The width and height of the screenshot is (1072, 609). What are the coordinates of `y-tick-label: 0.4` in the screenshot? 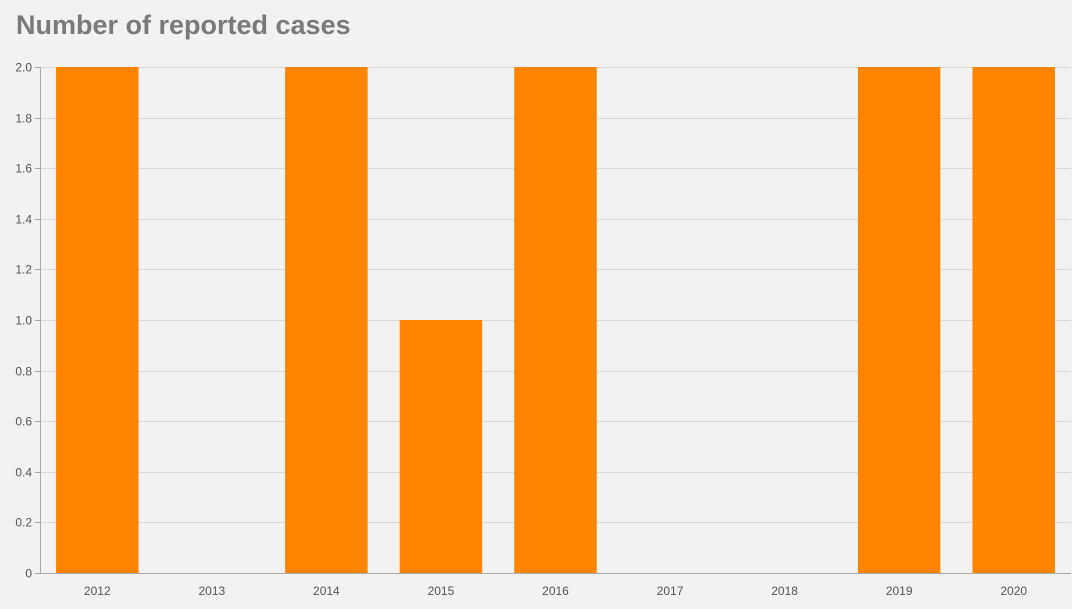 It's located at (23, 473).